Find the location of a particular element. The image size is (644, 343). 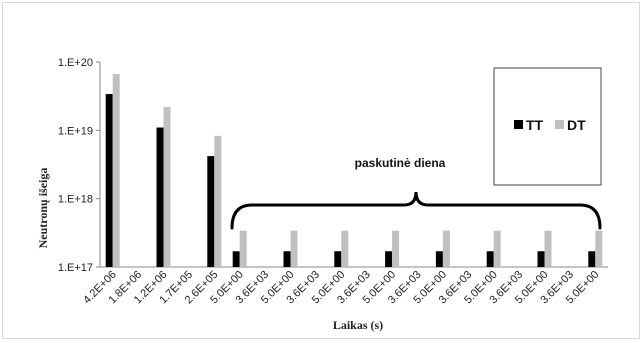

y-axis-title: Neutronų išeiga is located at coordinates (43, 208).